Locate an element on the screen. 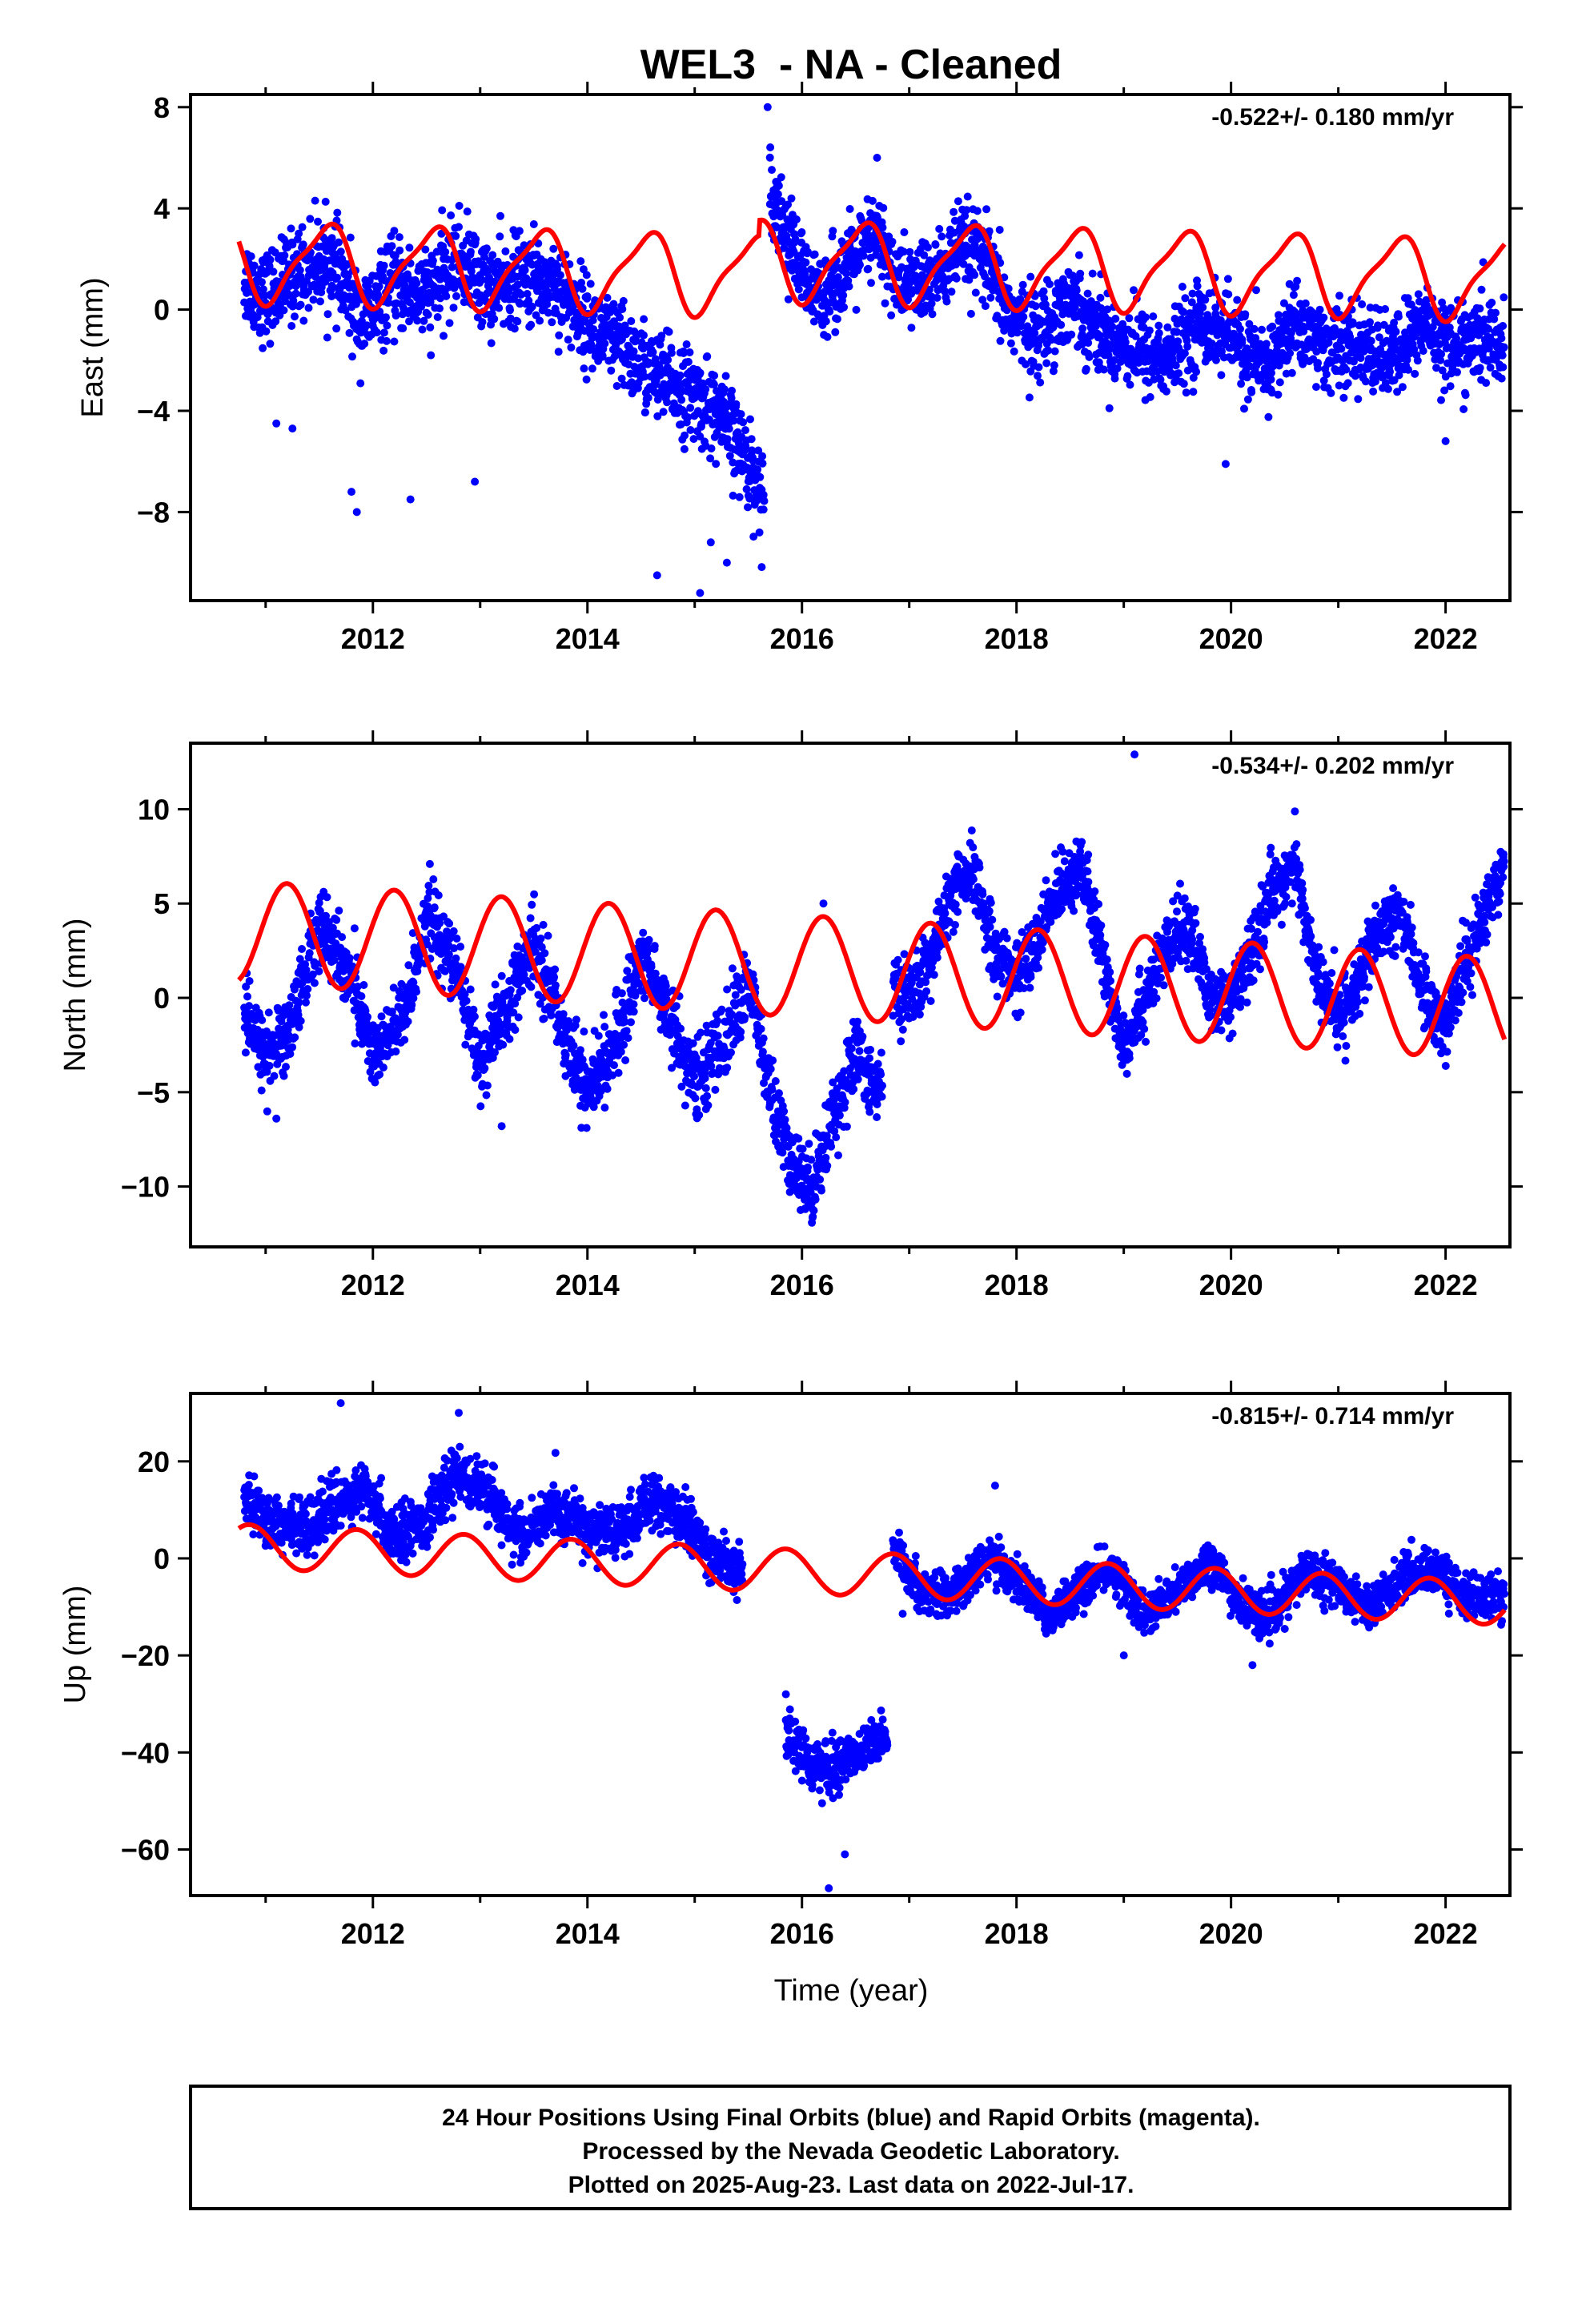 The image size is (1582, 2324). chart-title: WEL3 - NA - Cleaned is located at coordinates (851, 65).